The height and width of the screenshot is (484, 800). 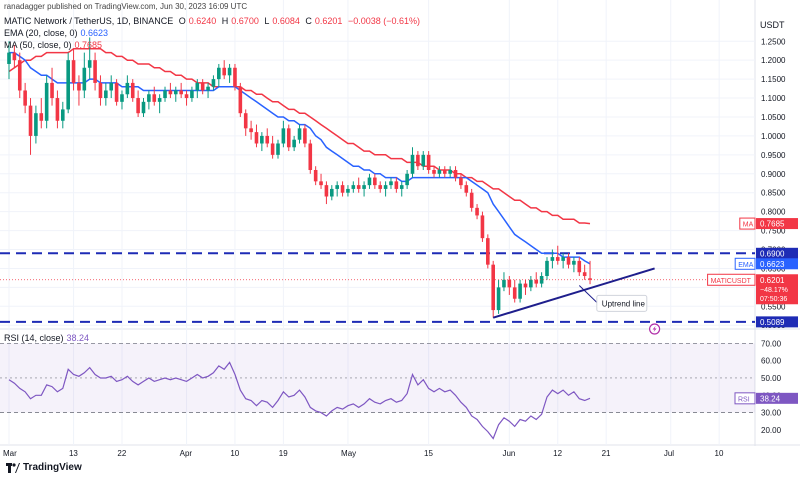 What do you see at coordinates (299, 400) in the screenshot?
I see `rsi-line` at bounding box center [299, 400].